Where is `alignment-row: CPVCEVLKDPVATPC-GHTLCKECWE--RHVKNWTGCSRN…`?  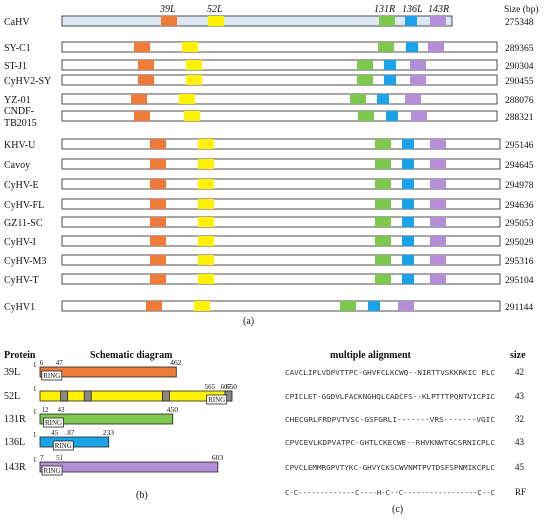 alignment-row: CPVCEVLKDPVATPC-GHTLCKECWE--RHVKNWTGCSRN… is located at coordinates (405, 442).